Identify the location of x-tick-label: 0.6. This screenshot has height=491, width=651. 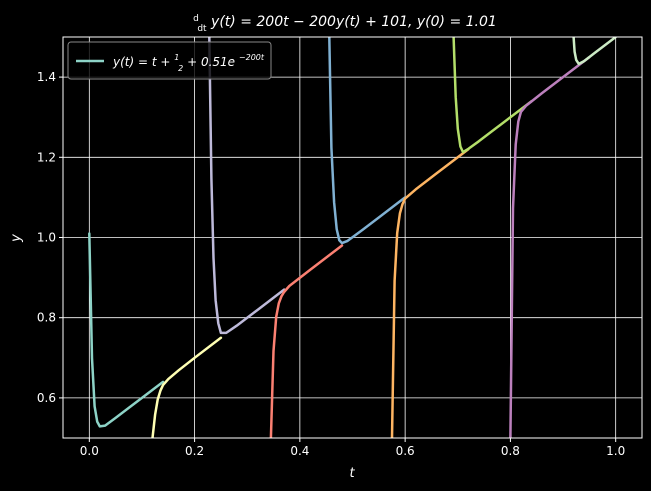
(405, 451).